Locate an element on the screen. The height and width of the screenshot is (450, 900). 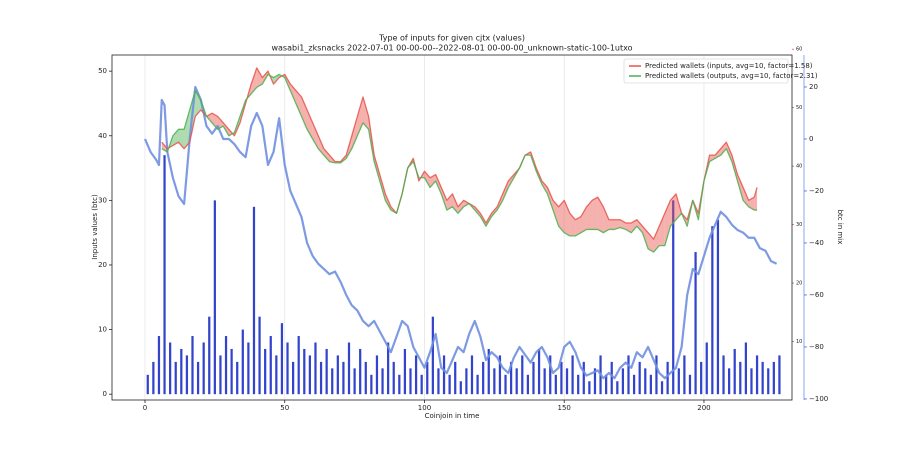
y2-tick-label: 20 is located at coordinates (813, 87).